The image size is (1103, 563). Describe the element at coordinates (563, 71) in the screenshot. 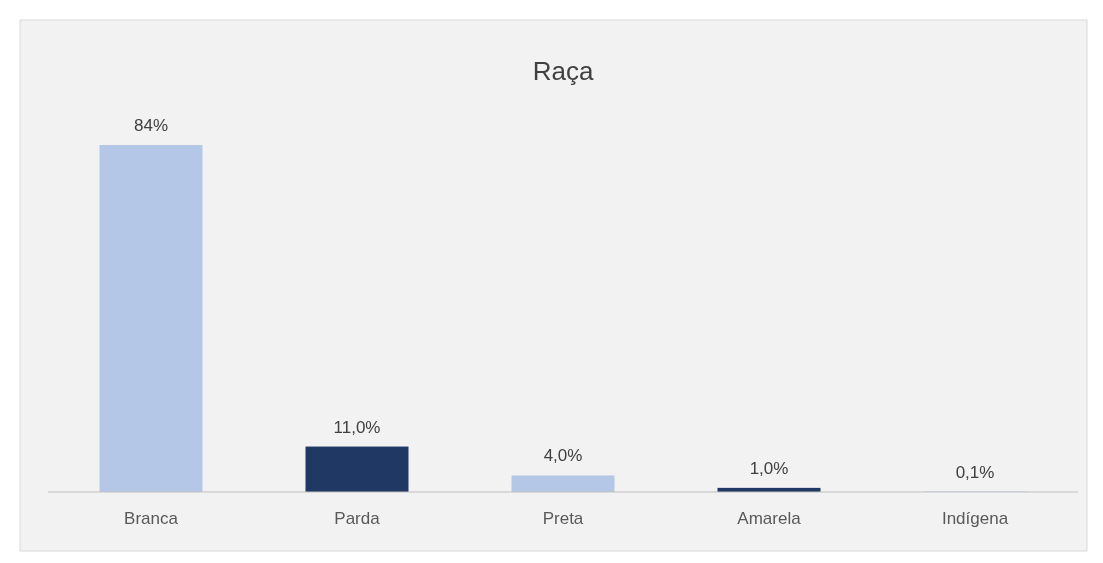

I see `chart-title: Raça` at that location.